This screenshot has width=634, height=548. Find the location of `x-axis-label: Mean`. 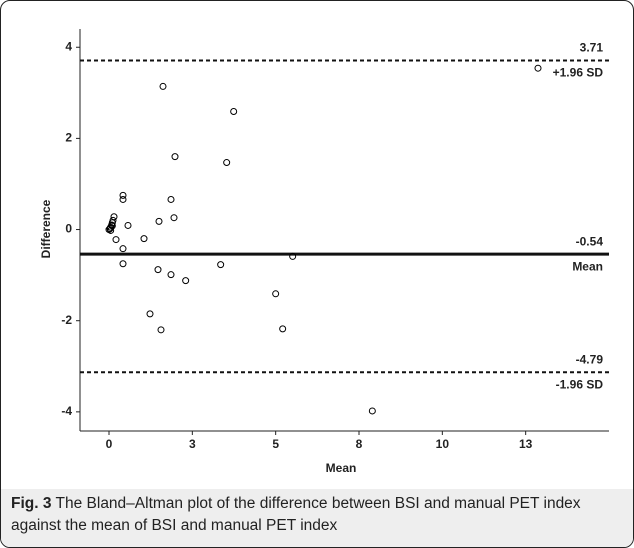

x-axis-label: Mean is located at coordinates (341, 468).